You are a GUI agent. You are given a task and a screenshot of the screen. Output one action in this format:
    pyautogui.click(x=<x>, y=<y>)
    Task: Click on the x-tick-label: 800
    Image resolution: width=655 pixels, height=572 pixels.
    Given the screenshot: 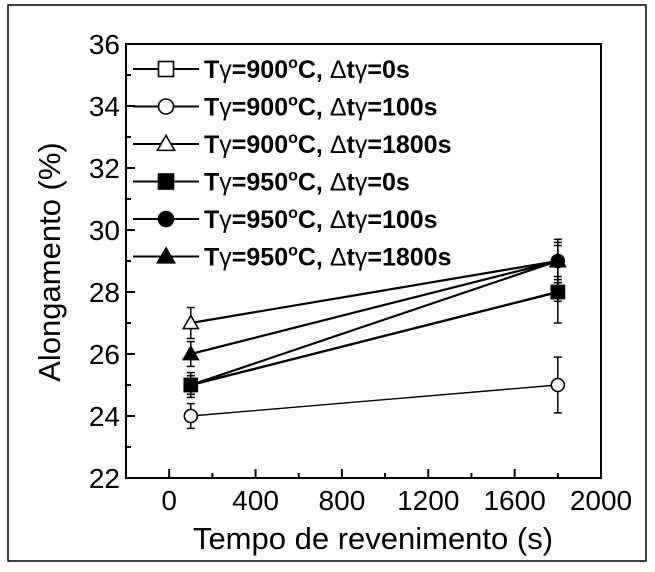 What is the action you would take?
    pyautogui.click(x=342, y=500)
    